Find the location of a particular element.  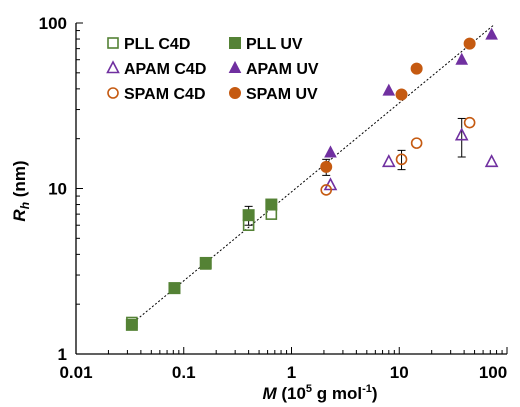

legend-label: APAM UV is located at coordinates (282, 69).